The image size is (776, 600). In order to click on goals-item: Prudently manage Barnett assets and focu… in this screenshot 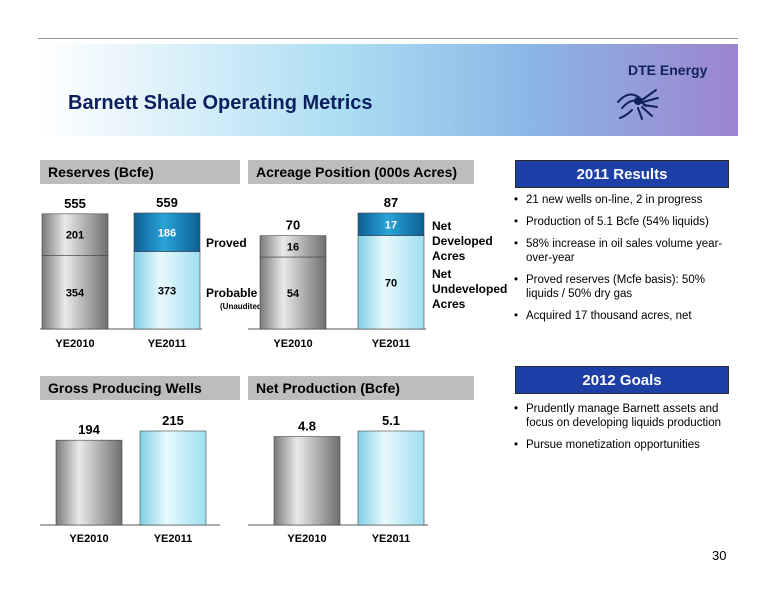, I will do `click(623, 416)`.